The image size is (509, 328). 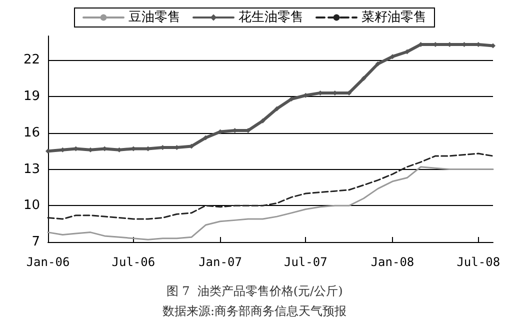 What do you see at coordinates (254, 291) in the screenshot?
I see `text: 图 7 油类产品零售价格(元/公斤)` at bounding box center [254, 291].